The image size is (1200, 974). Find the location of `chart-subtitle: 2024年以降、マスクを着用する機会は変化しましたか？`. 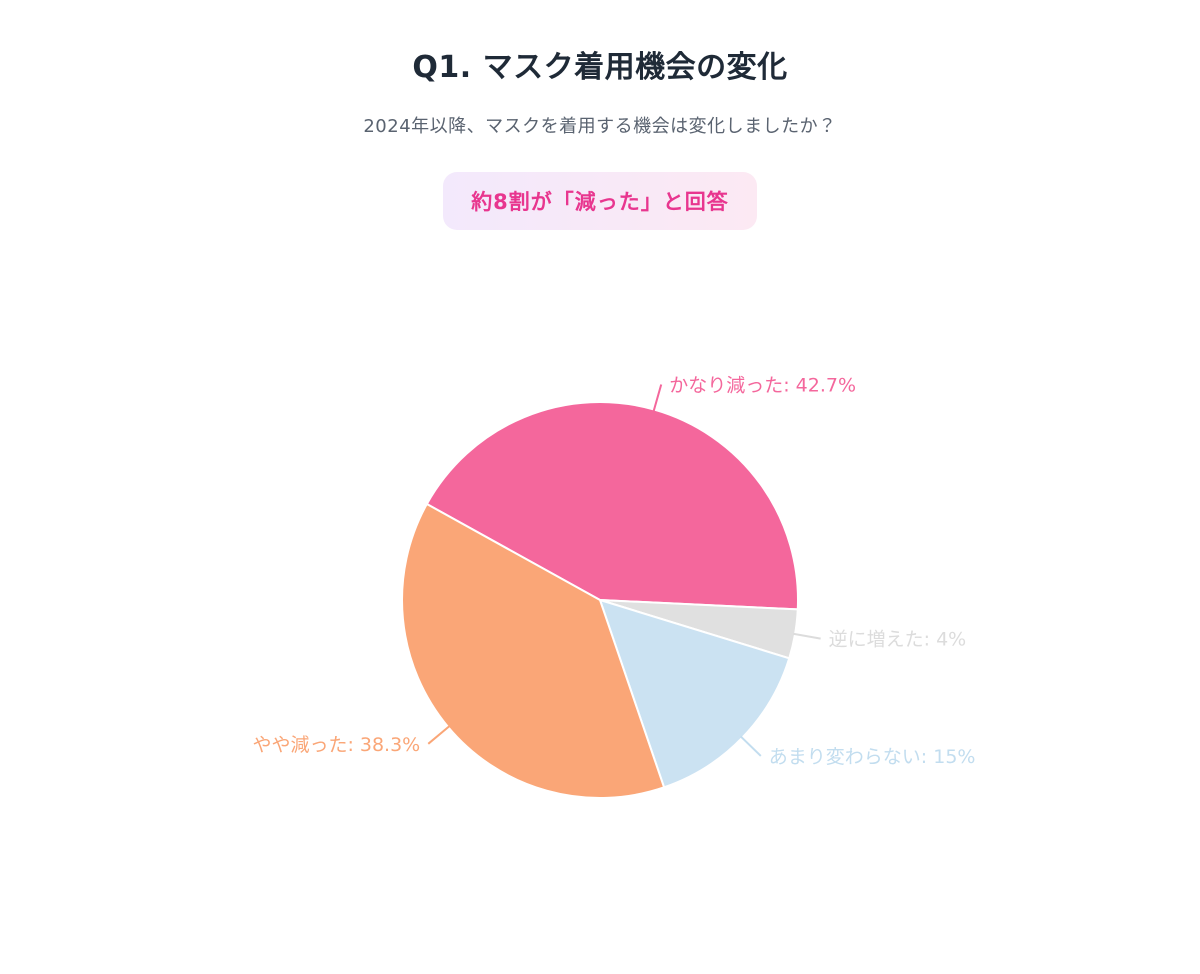

chart-subtitle: 2024年以降、マスクを着用する機会は変化しましたか？ is located at coordinates (600, 126).